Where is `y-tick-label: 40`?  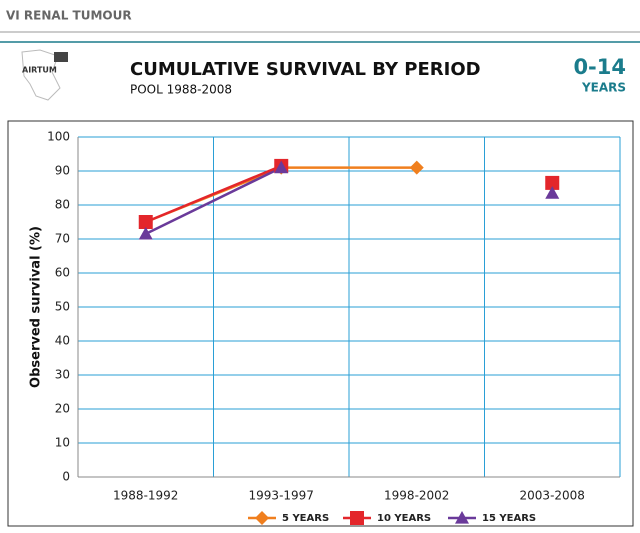
y-tick-label: 40 is located at coordinates (62, 341).